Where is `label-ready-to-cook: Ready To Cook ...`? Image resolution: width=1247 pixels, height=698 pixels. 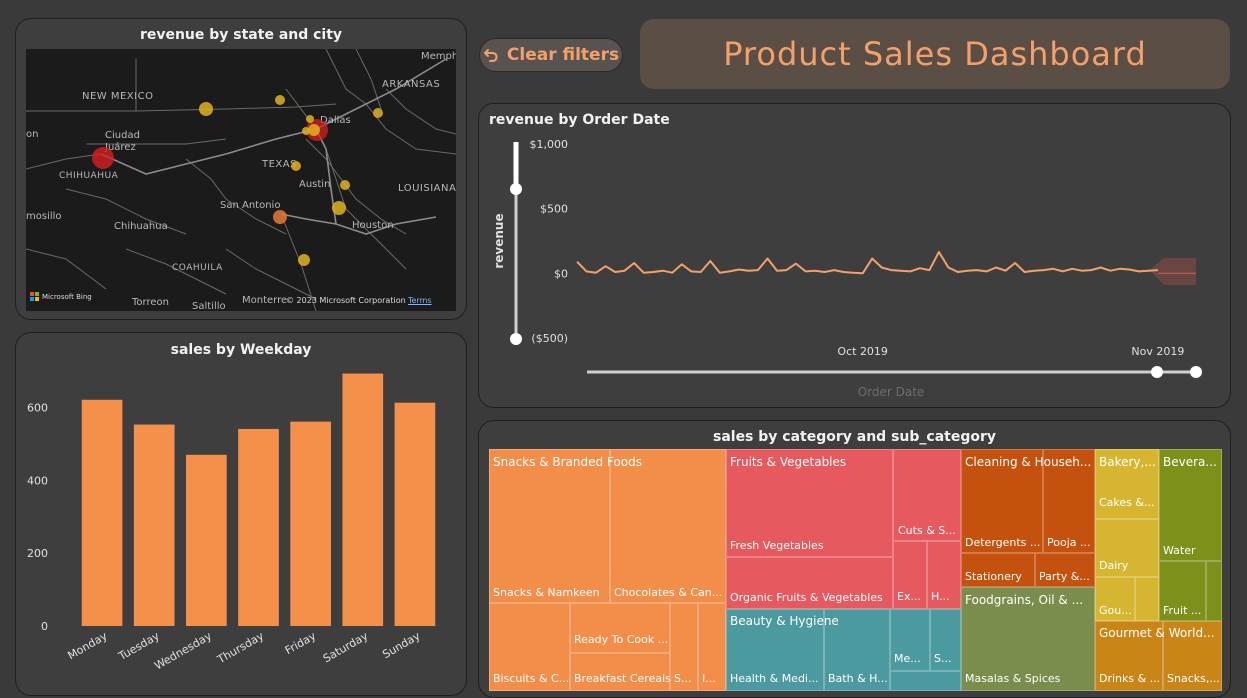 label-ready-to-cook: Ready To Cook ... is located at coordinates (621, 639).